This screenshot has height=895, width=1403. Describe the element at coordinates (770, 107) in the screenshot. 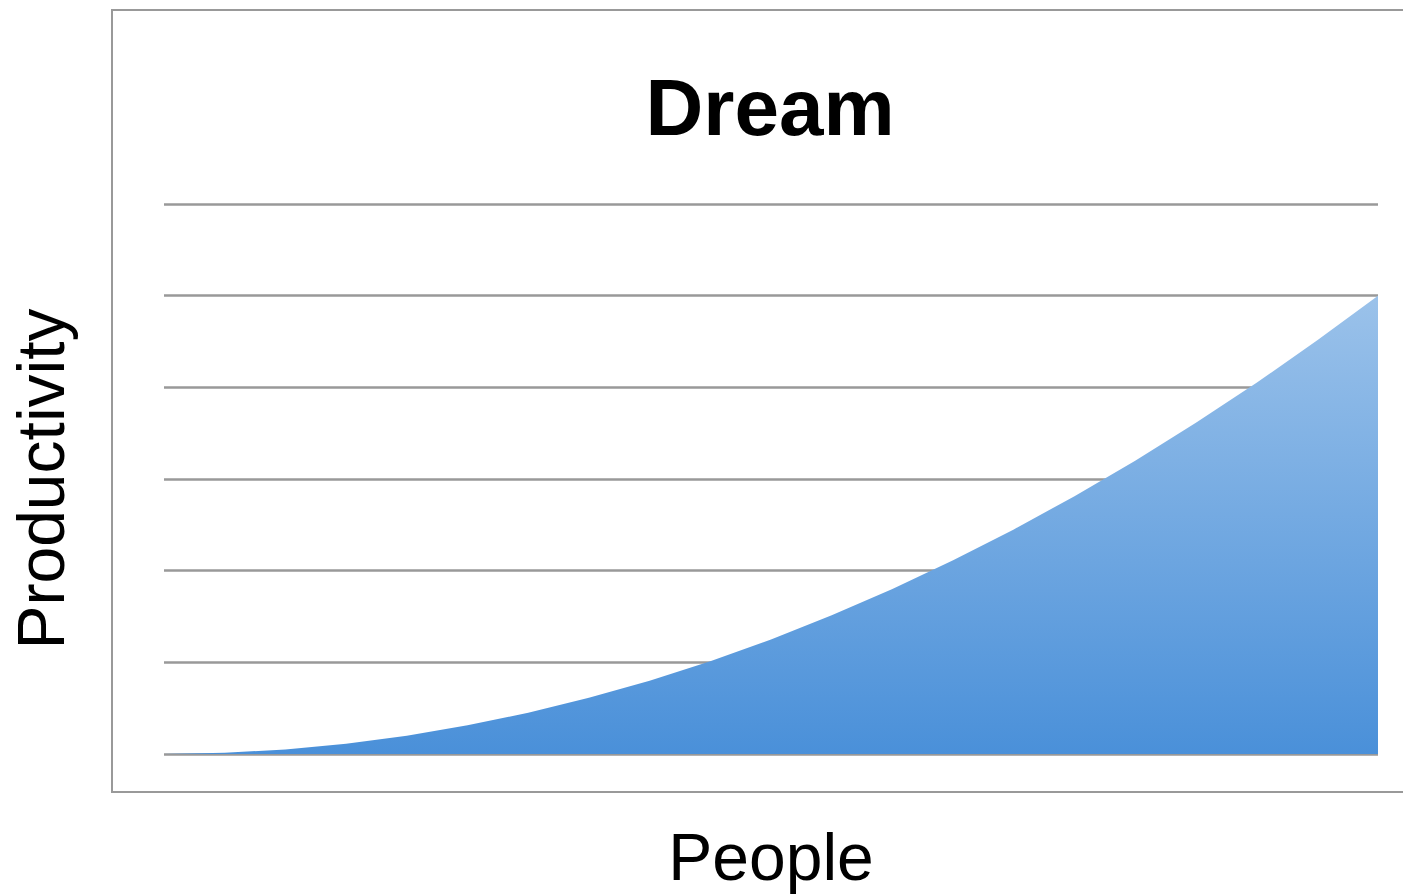

I see `chart-title: Dream` at that location.